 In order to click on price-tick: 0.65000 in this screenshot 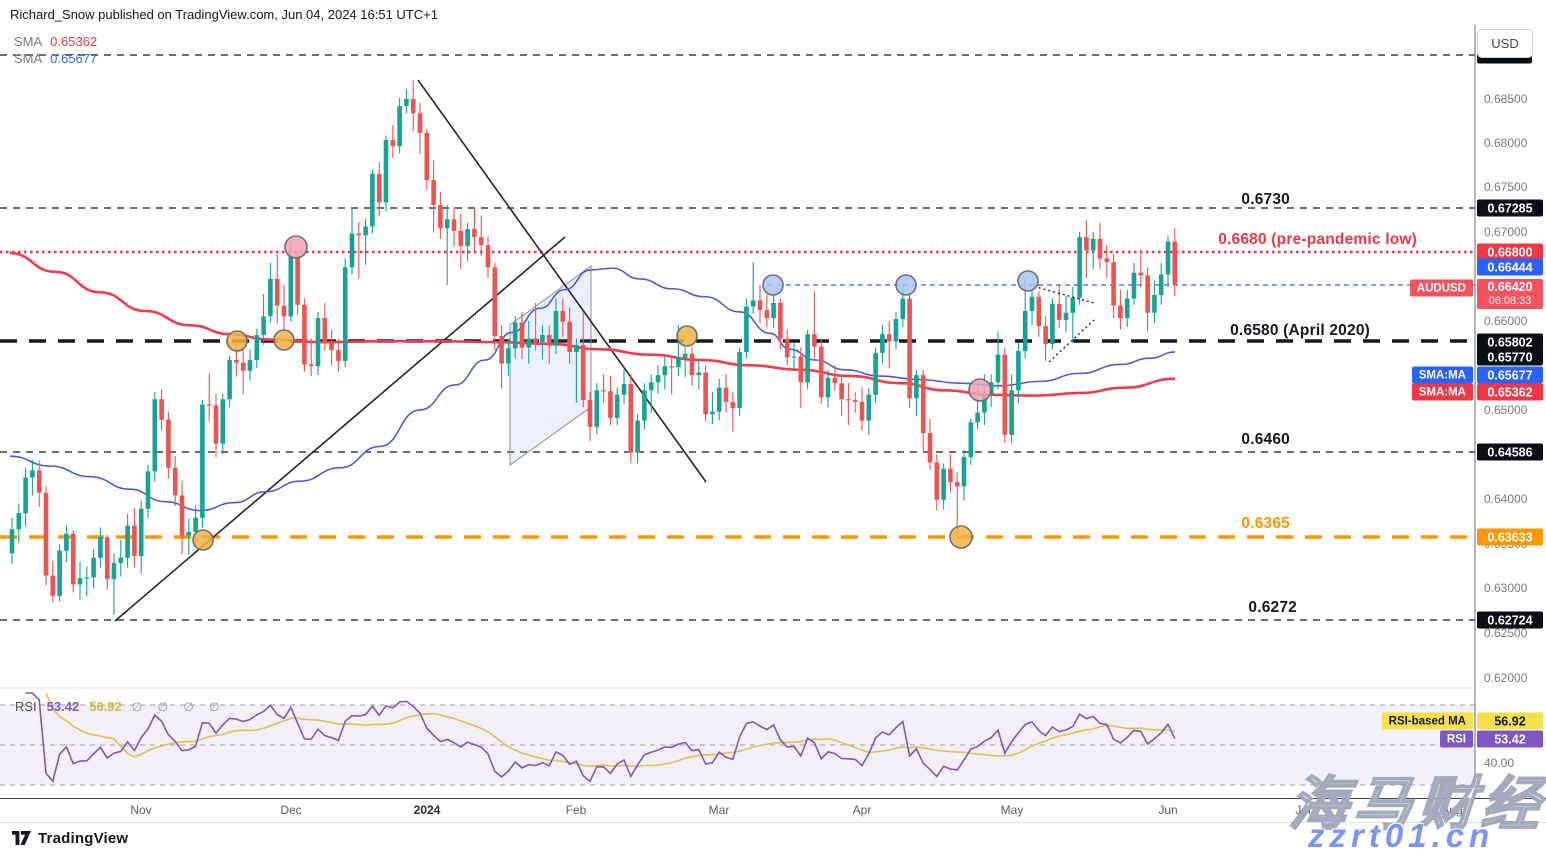, I will do `click(1506, 410)`.